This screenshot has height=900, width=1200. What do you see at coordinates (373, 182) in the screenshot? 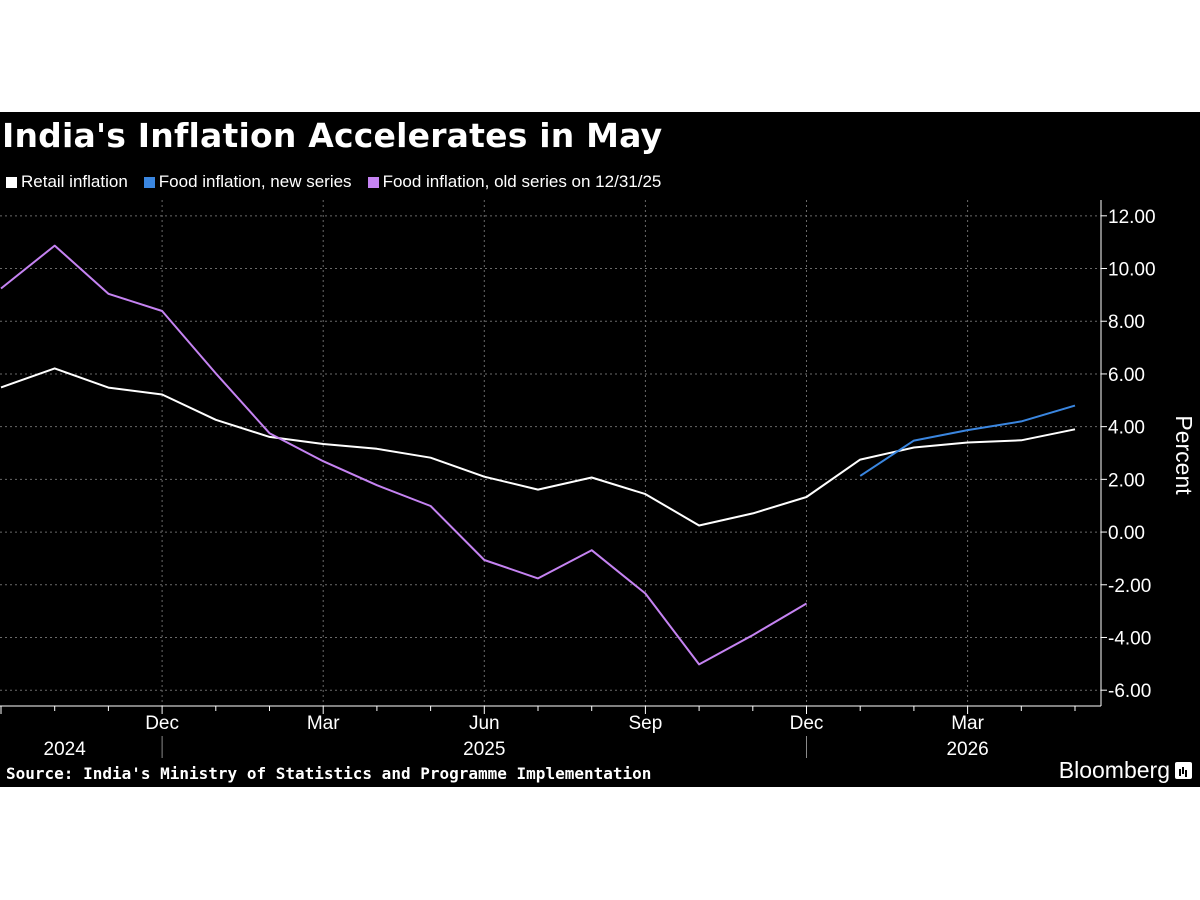
I see `legend-swatch-food-old` at bounding box center [373, 182].